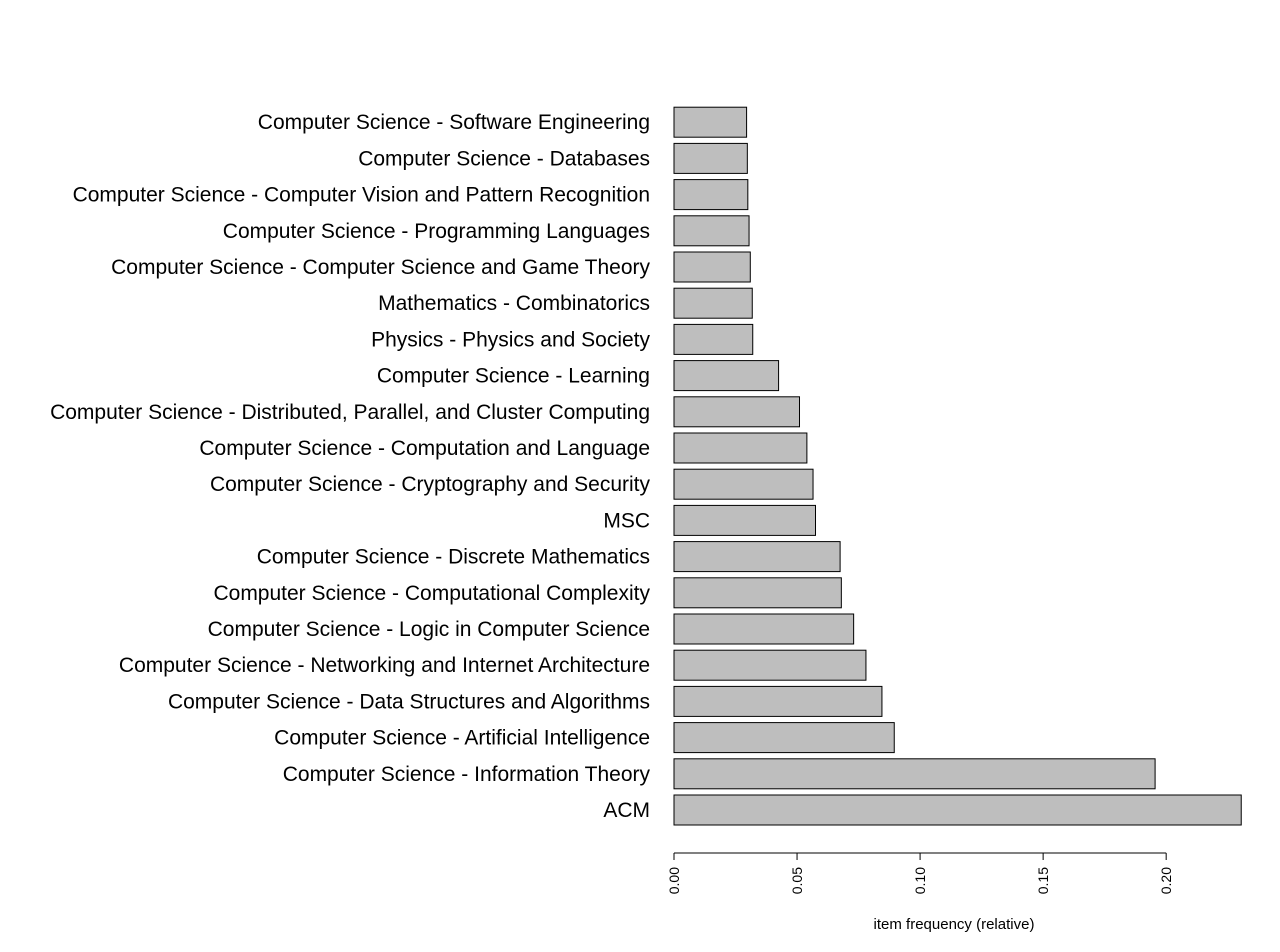 This screenshot has height=952, width=1280. What do you see at coordinates (453, 557) in the screenshot?
I see `category-label: Computer Science - Discrete Mathematics` at bounding box center [453, 557].